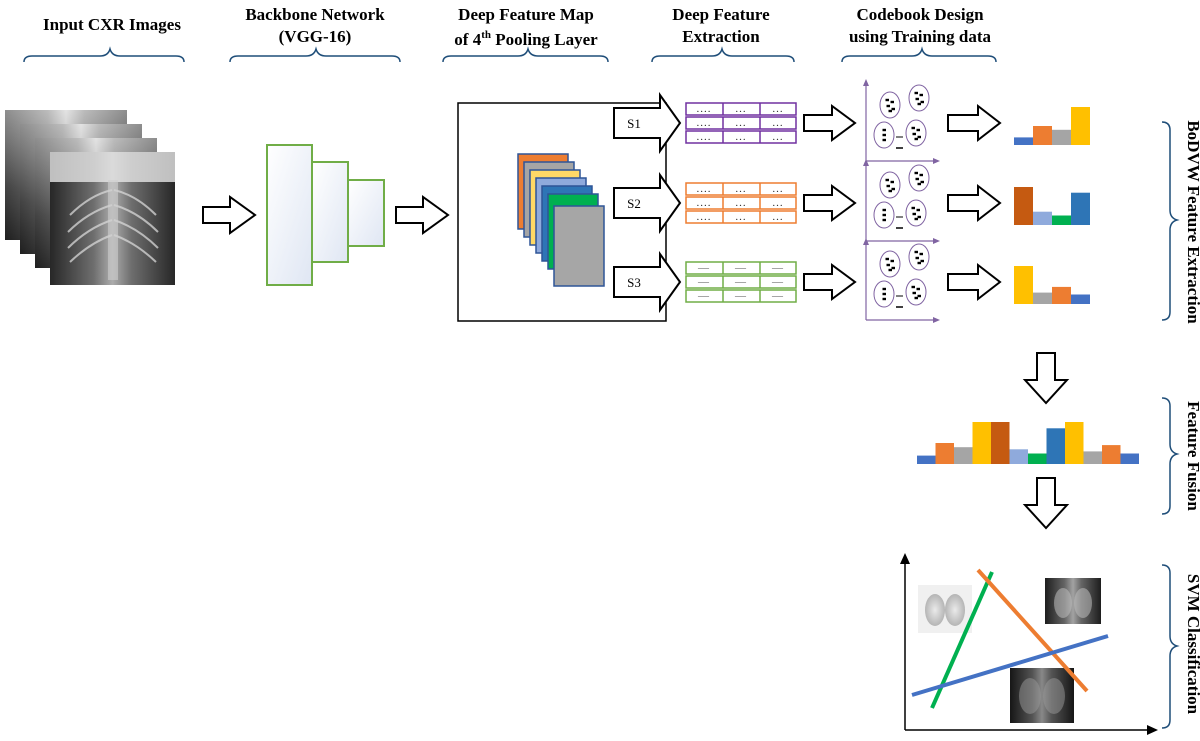 This screenshot has height=741, width=1200. Describe the element at coordinates (1180, 456) in the screenshot. I see `side-label-fusion: Feature Fusion` at that location.